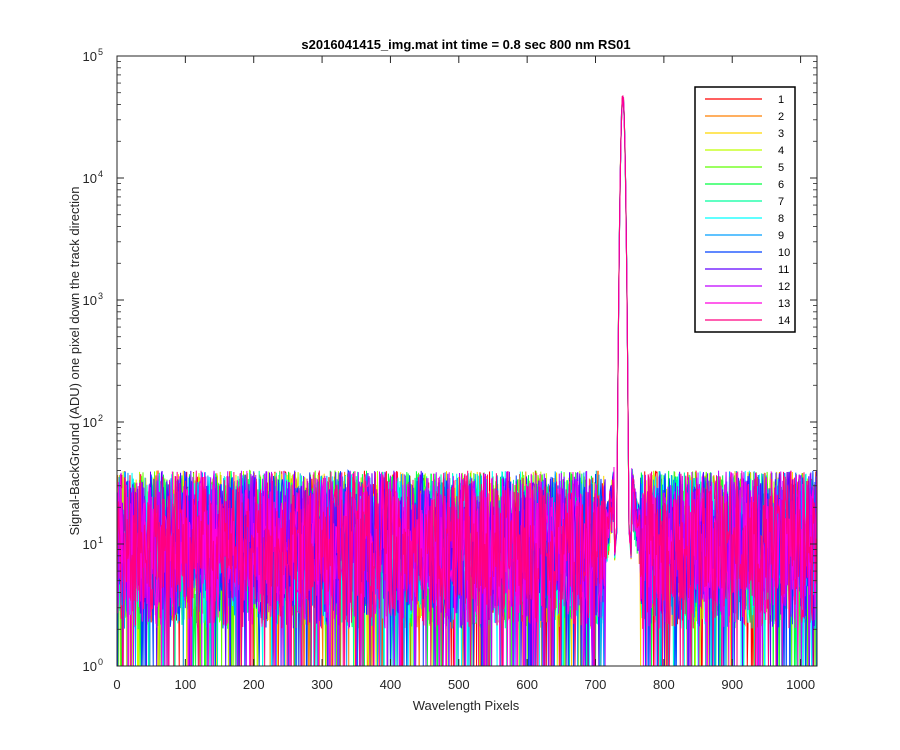 The height and width of the screenshot is (750, 900). What do you see at coordinates (781, 117) in the screenshot?
I see `legend-label-2: 2` at bounding box center [781, 117].